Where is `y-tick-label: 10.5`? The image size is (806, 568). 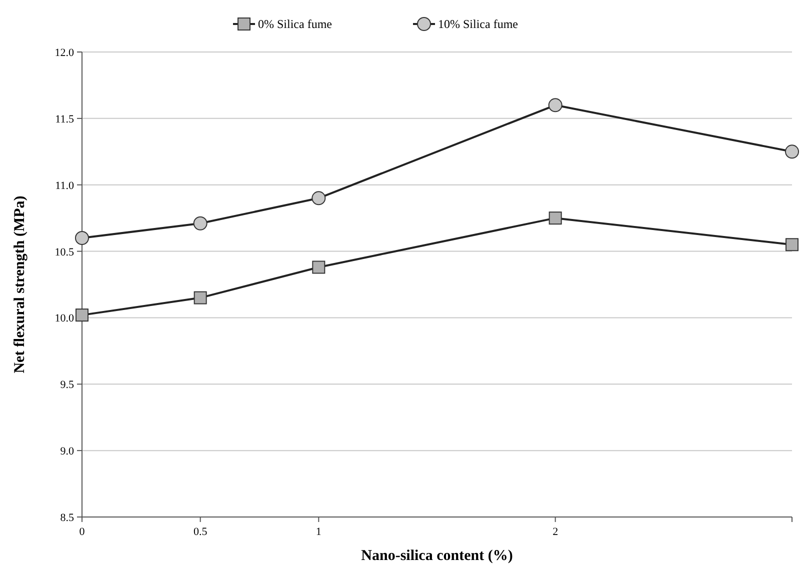 y-tick-label: 10.5 is located at coordinates (64, 252).